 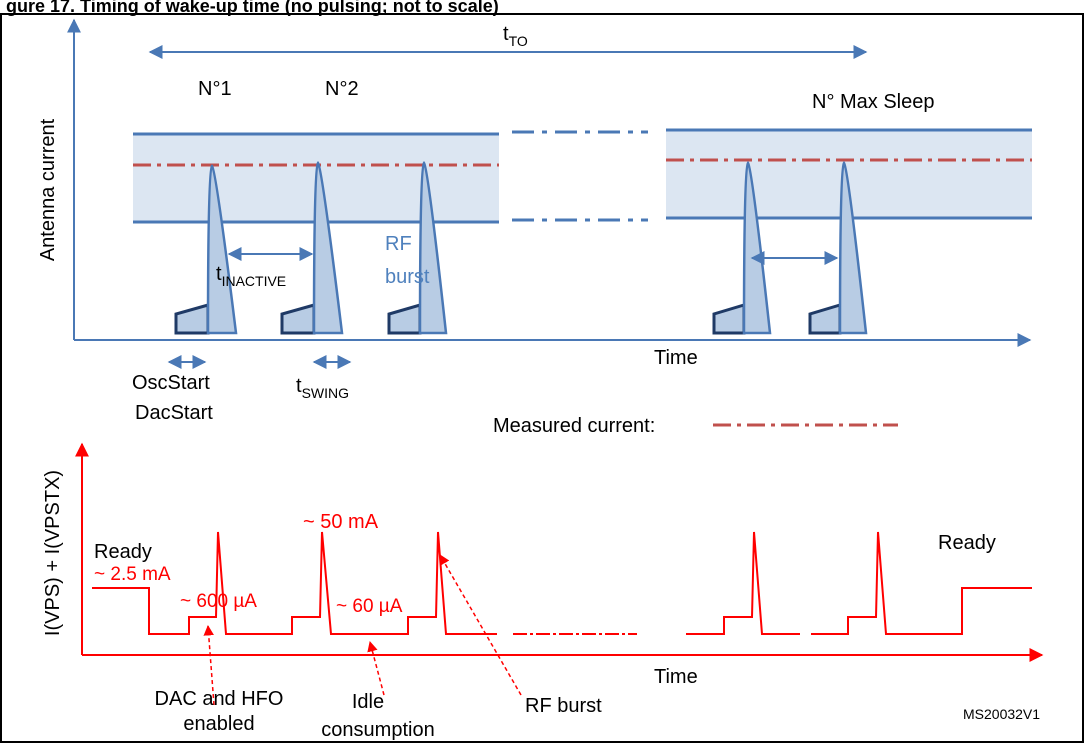 What do you see at coordinates (515, 36) in the screenshot?
I see `t-to-label: tTO` at bounding box center [515, 36].